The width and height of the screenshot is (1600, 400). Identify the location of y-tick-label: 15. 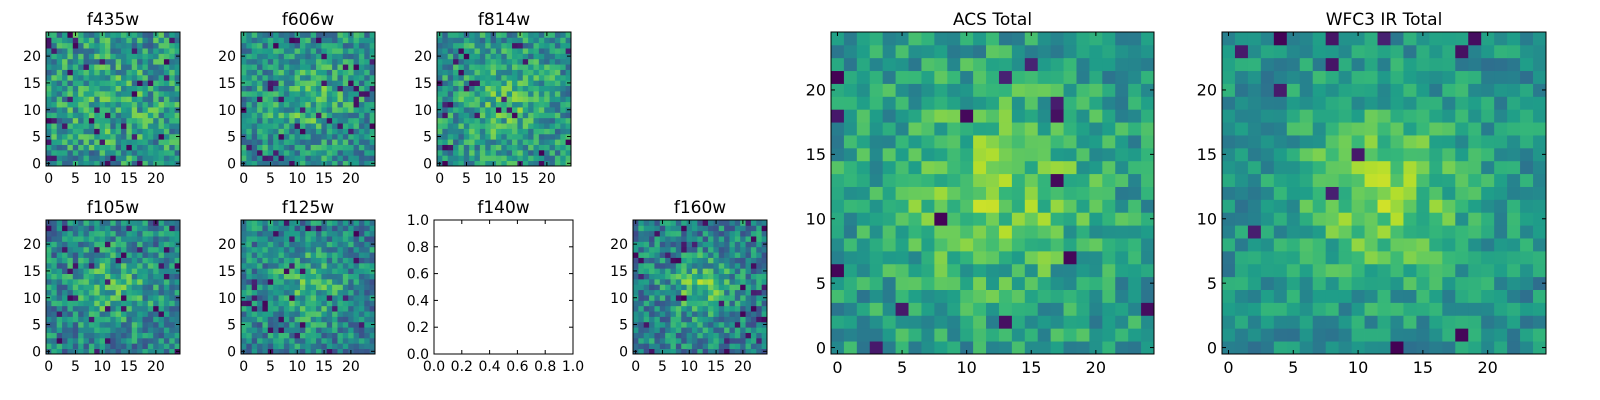
(816, 154).